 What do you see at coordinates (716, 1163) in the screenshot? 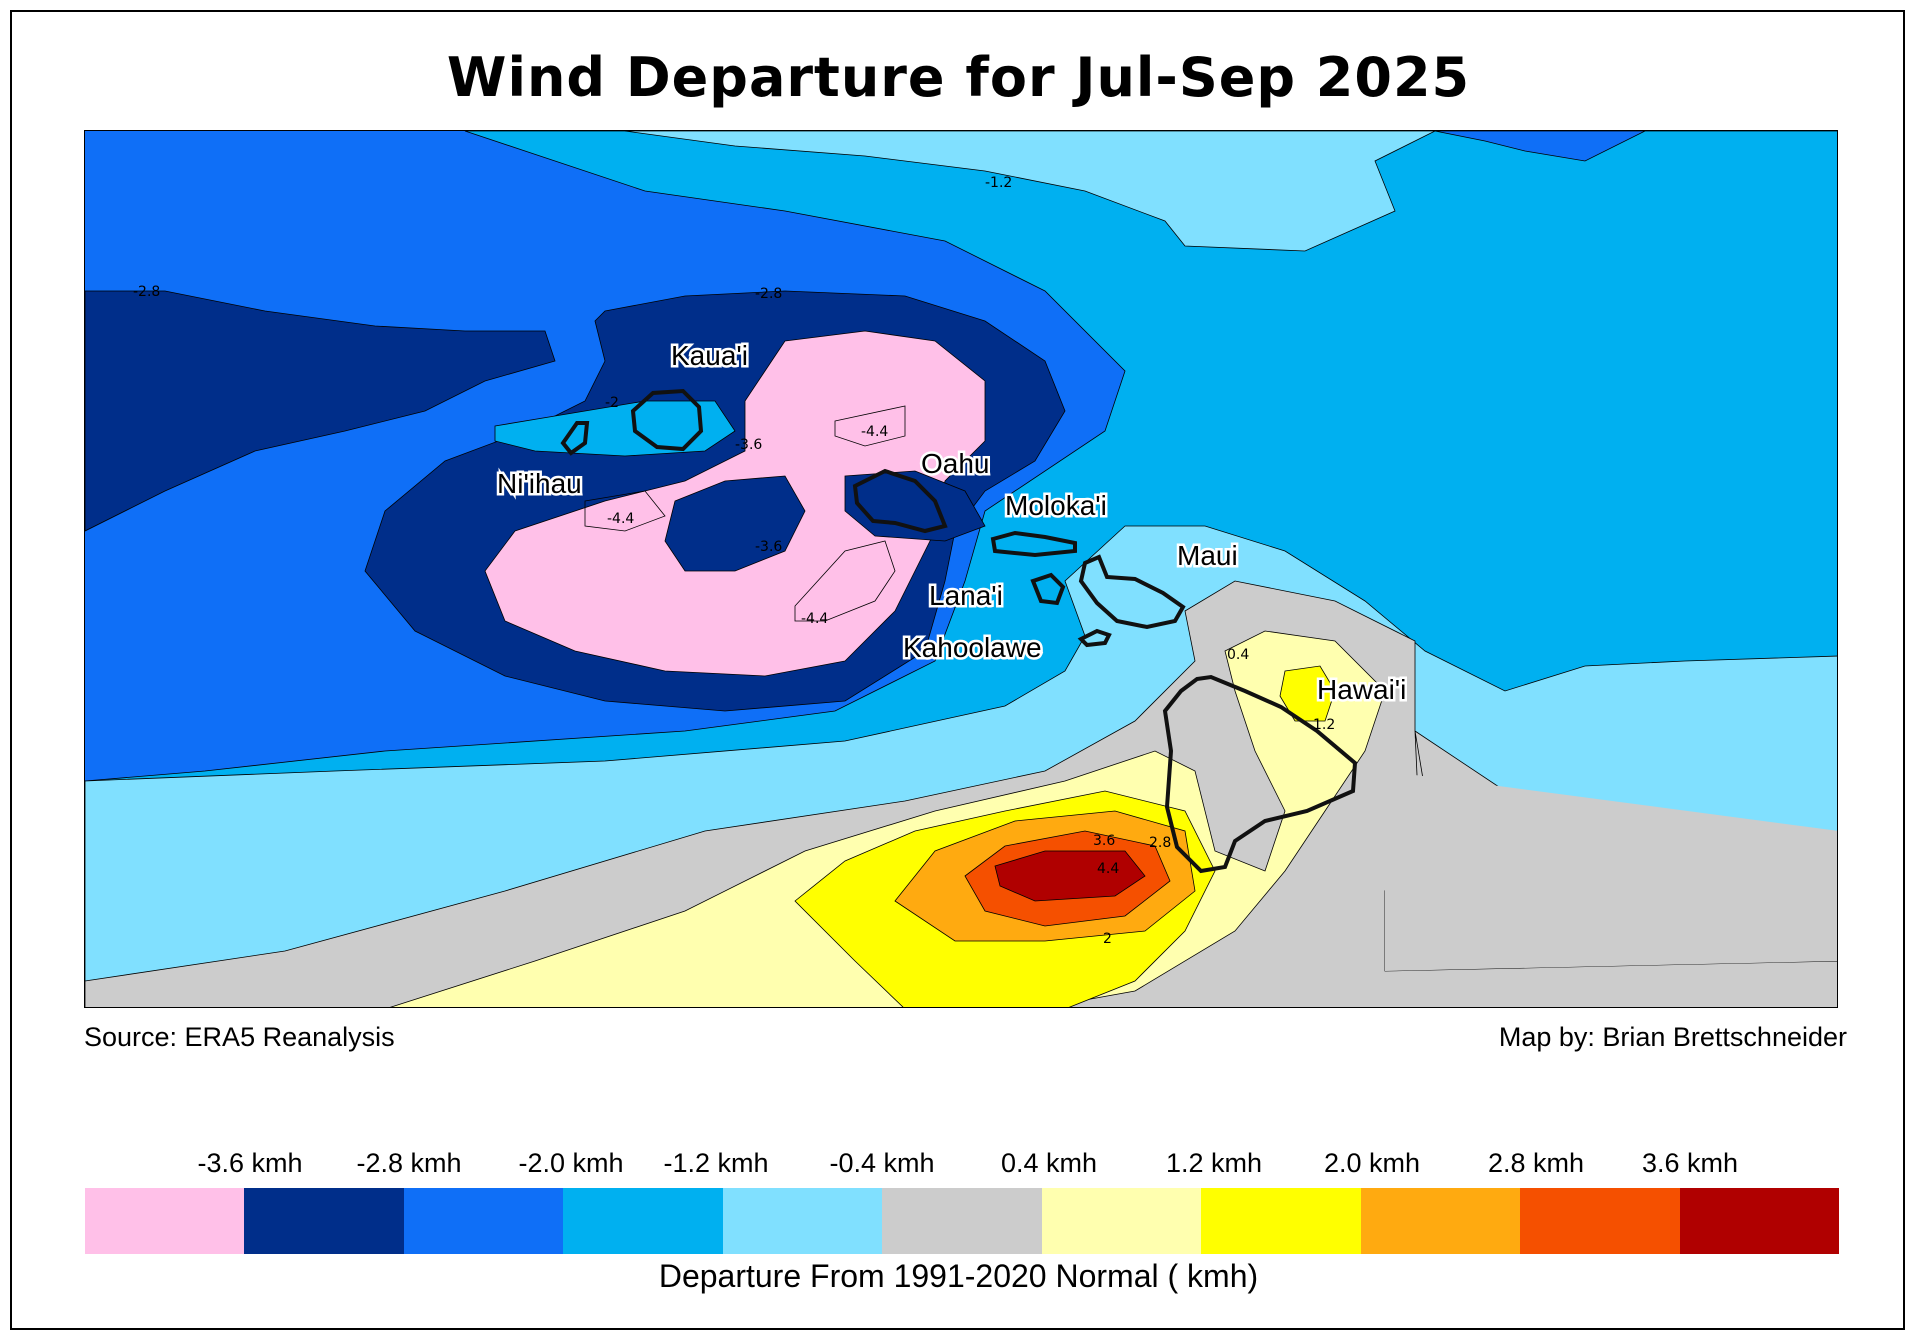
I see `legend-tick: -1.2 kmh` at bounding box center [716, 1163].